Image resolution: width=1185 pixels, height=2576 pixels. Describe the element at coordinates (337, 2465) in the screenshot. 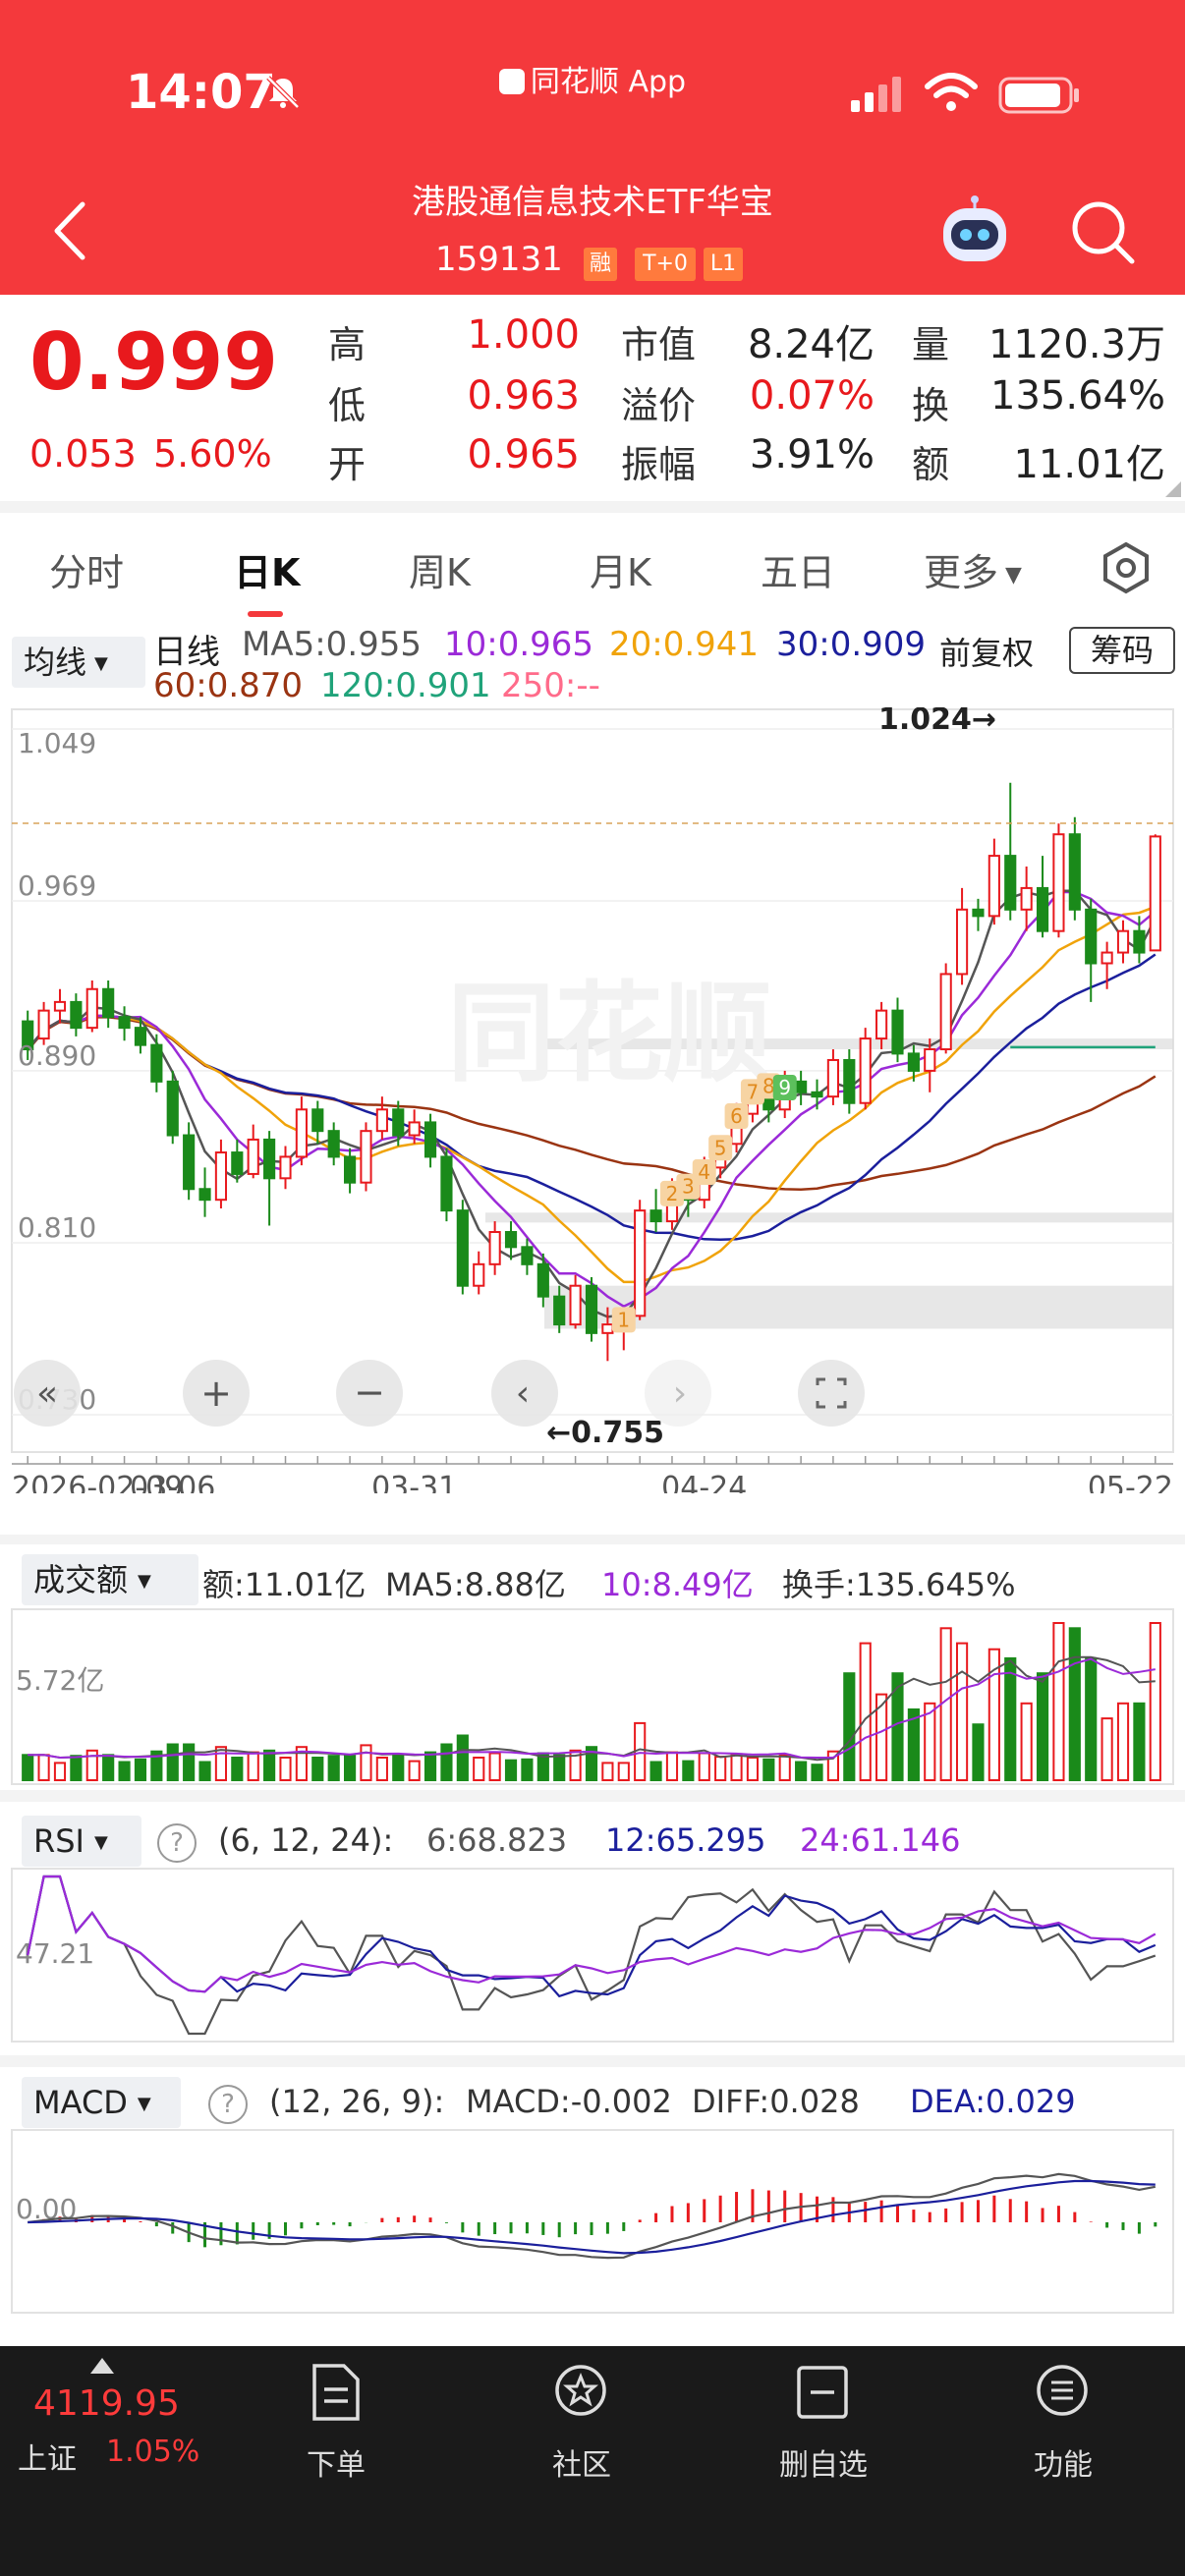

I see `nav-order: 下单` at that location.